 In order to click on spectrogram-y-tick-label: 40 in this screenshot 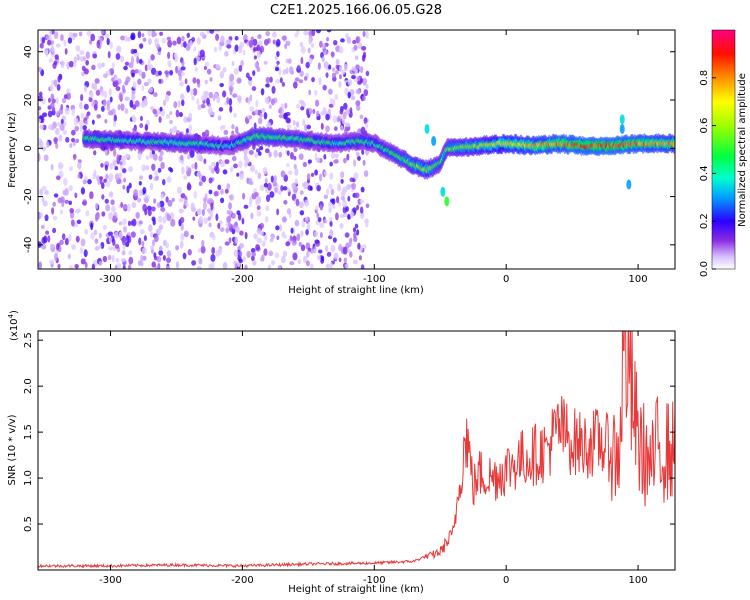, I will do `click(28, 51)`.